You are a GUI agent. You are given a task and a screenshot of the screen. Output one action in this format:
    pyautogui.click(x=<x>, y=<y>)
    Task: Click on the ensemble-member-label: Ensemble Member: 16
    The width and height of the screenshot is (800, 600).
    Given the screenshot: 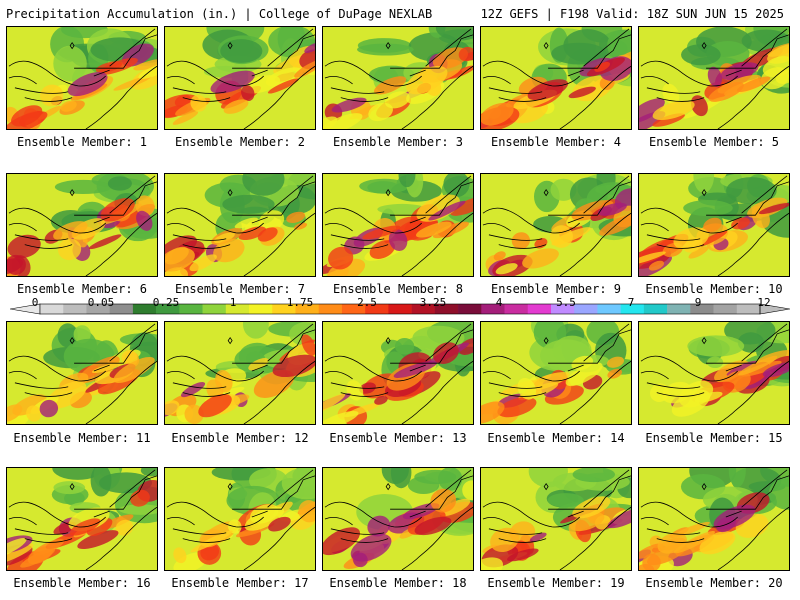 What is the action you would take?
    pyautogui.click(x=82, y=583)
    